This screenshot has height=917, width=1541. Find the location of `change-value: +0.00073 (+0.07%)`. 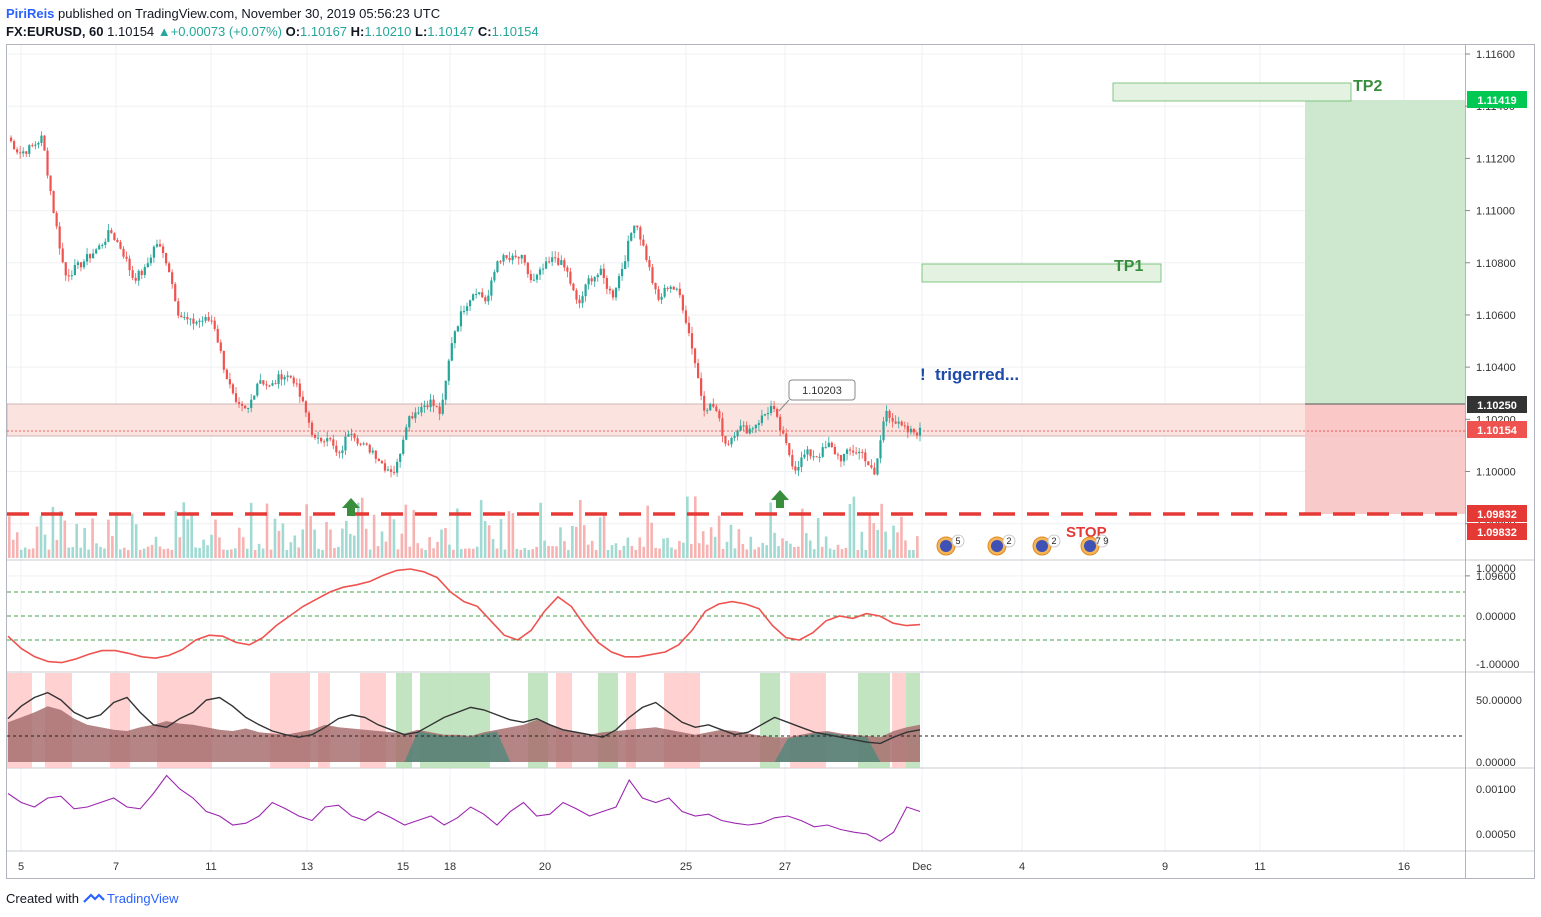

change-value: +0.00073 (+0.07%) is located at coordinates (226, 31).